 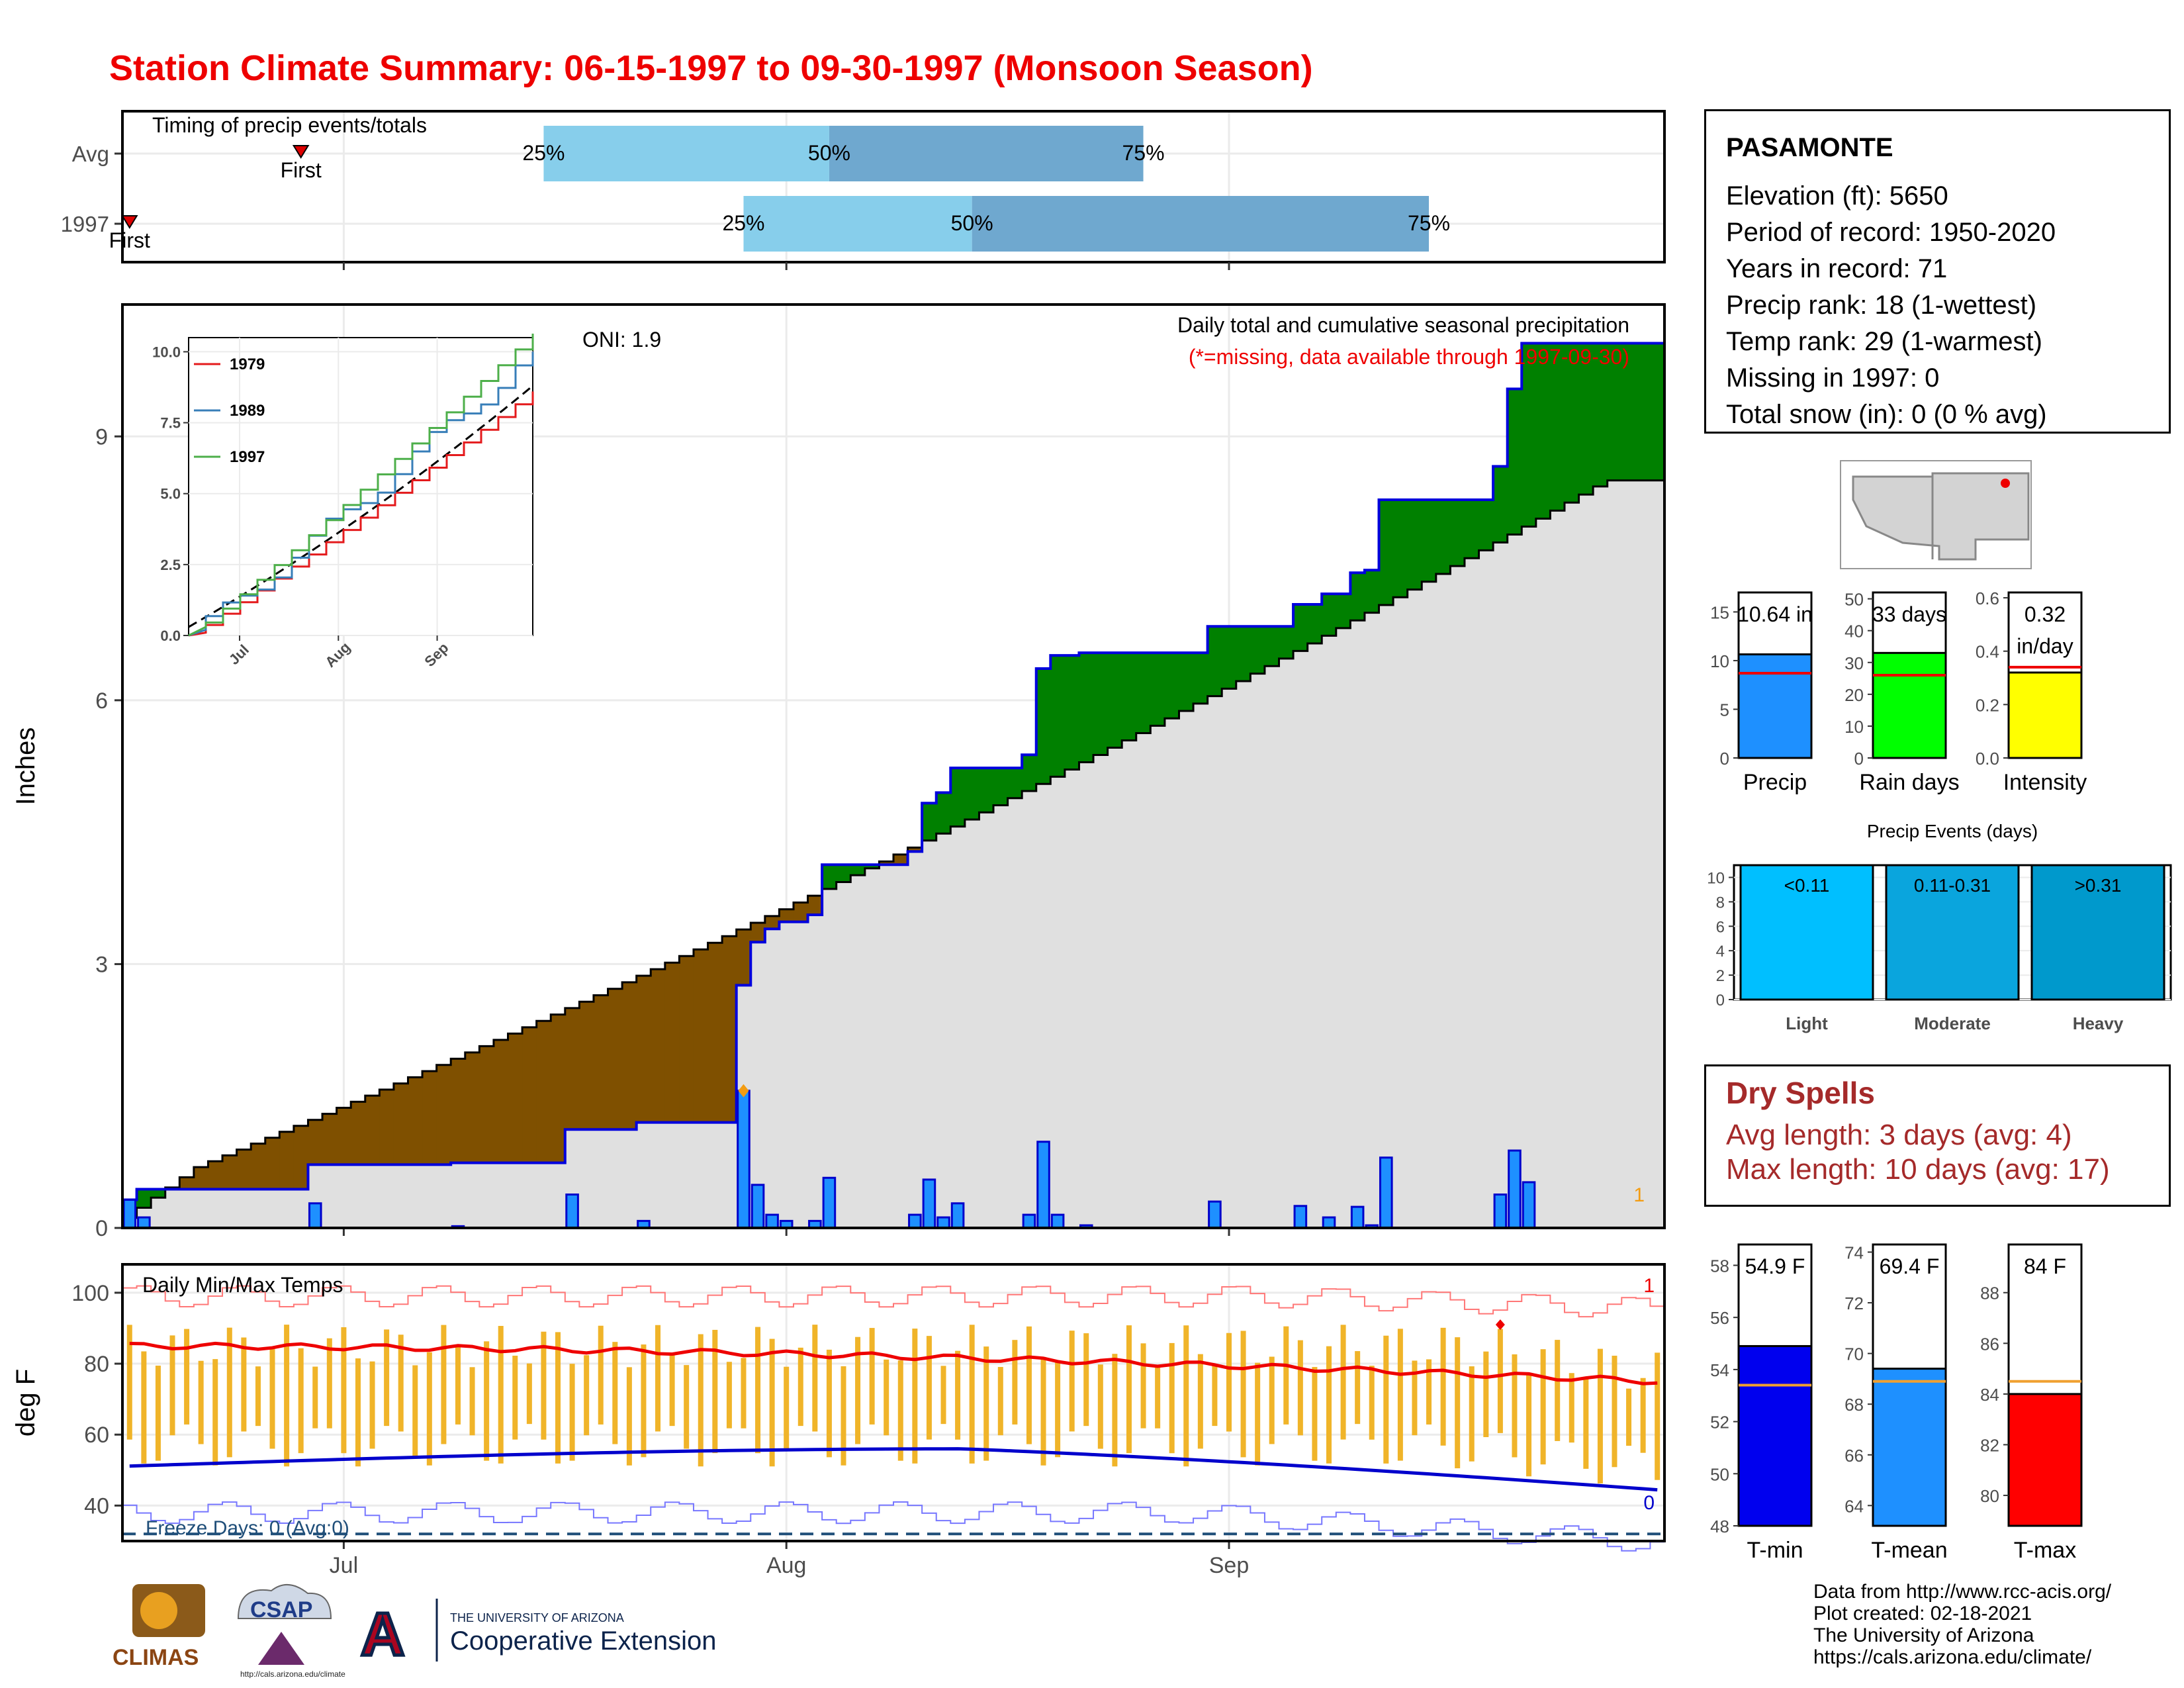 I want to click on summary-ytick: 50, so click(x=1720, y=1474).